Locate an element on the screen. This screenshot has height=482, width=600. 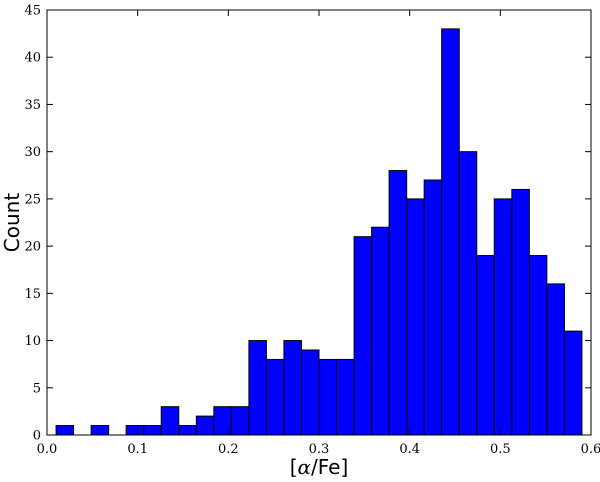
y-tick-label-0: 0 is located at coordinates (37, 436).